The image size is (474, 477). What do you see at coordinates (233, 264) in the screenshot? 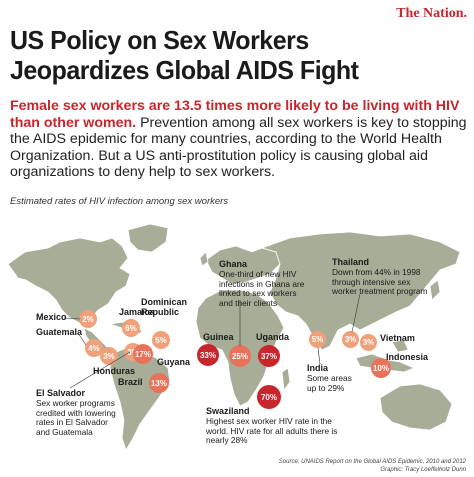
I see `label-ghana-name: Ghana` at bounding box center [233, 264].